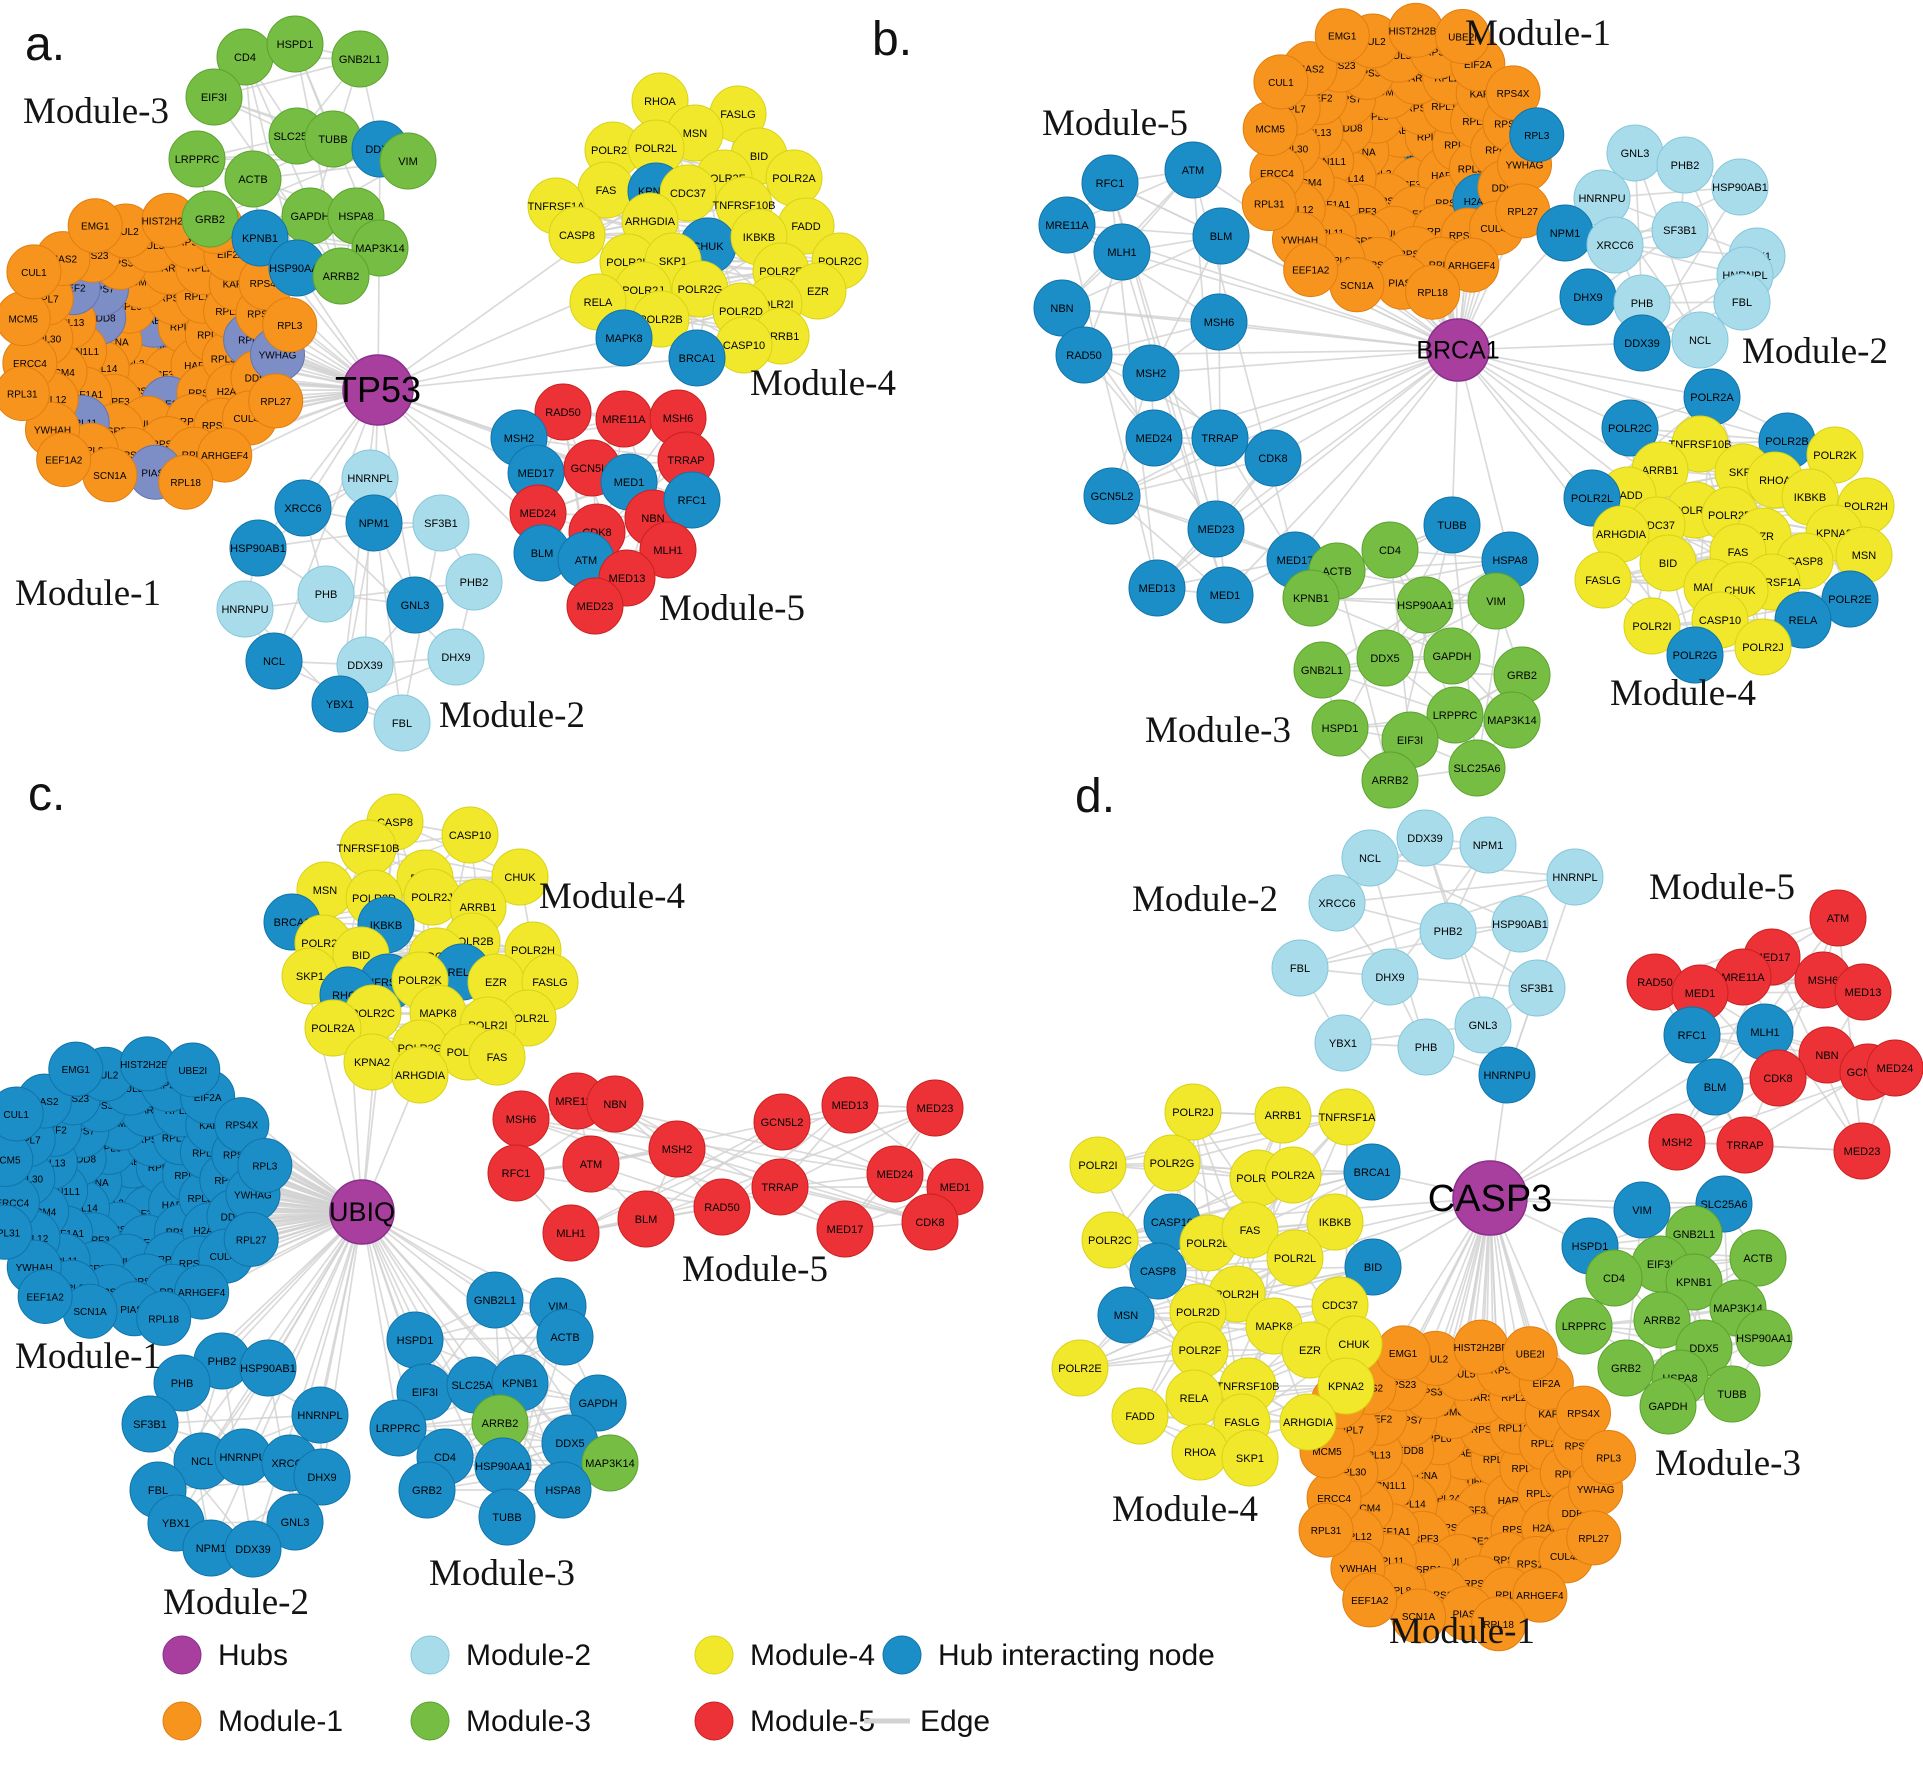 Image resolution: width=1923 pixels, height=1775 pixels. I want to click on node-LRPPRC, so click(197, 159).